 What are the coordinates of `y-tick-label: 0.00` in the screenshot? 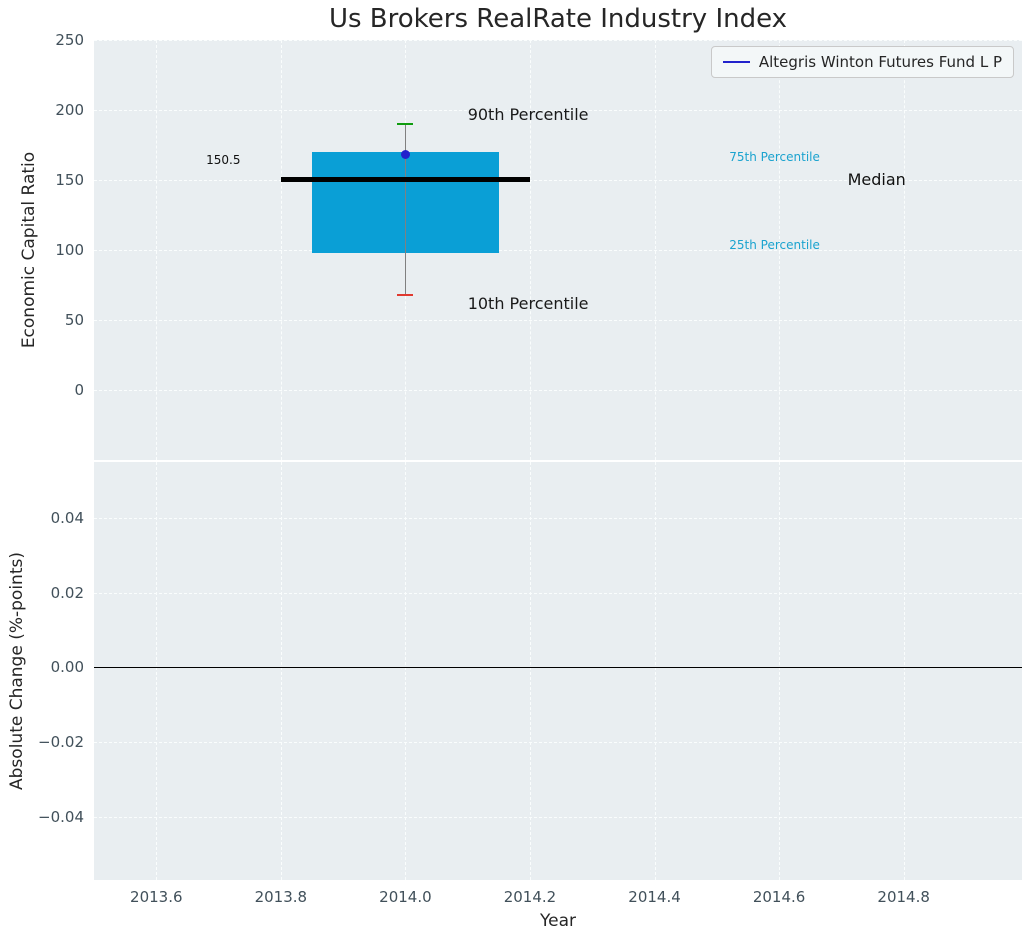 It's located at (67, 667).